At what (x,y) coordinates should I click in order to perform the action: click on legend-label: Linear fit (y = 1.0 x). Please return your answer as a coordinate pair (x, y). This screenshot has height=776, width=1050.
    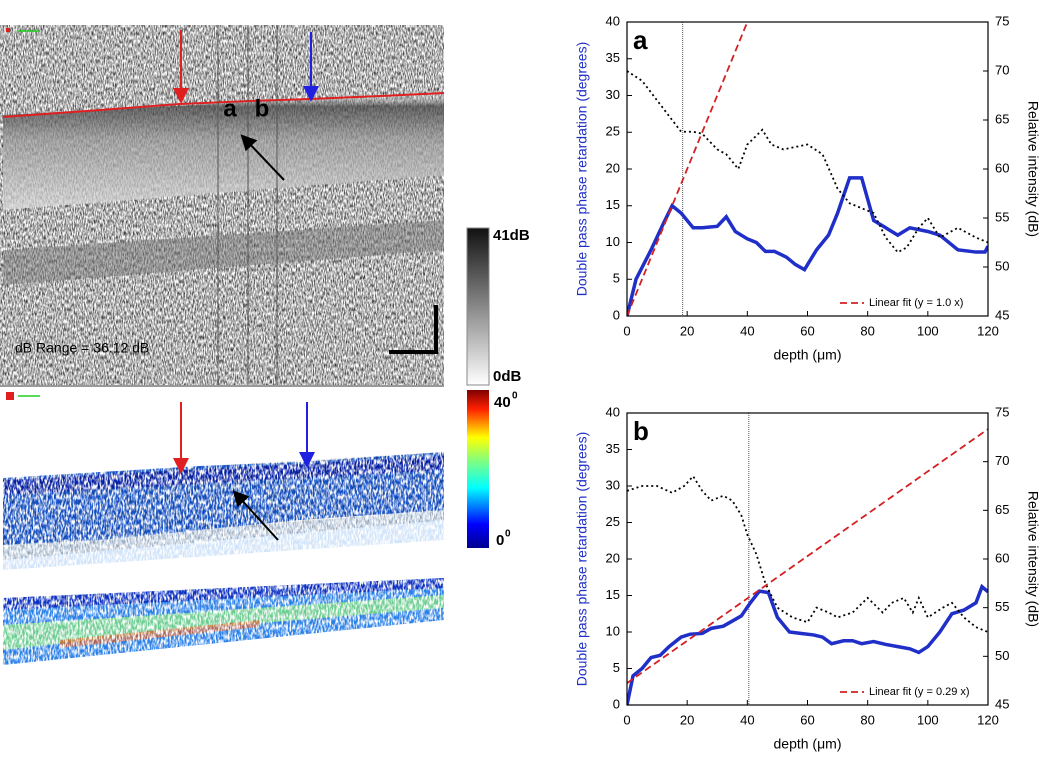
    Looking at the image, I should click on (916, 303).